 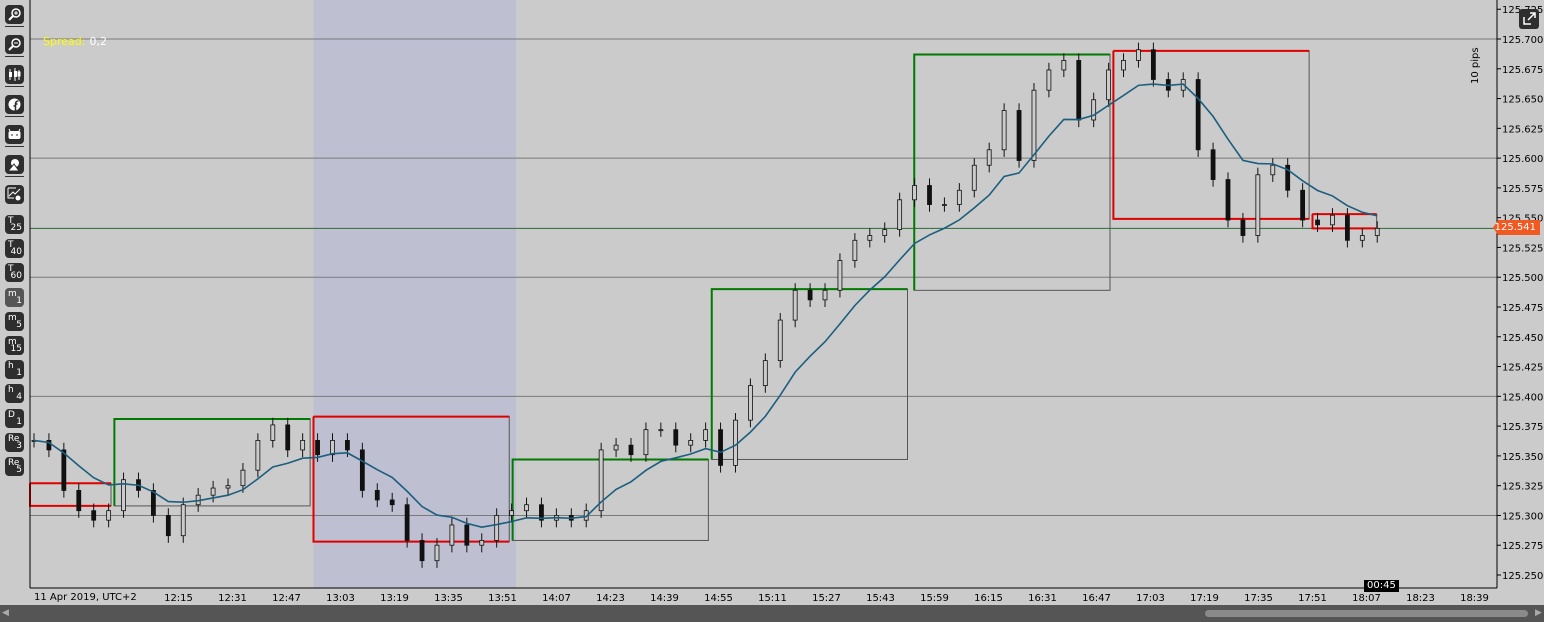 I want to click on price-tick-label: 125.275, so click(x=1522, y=546).